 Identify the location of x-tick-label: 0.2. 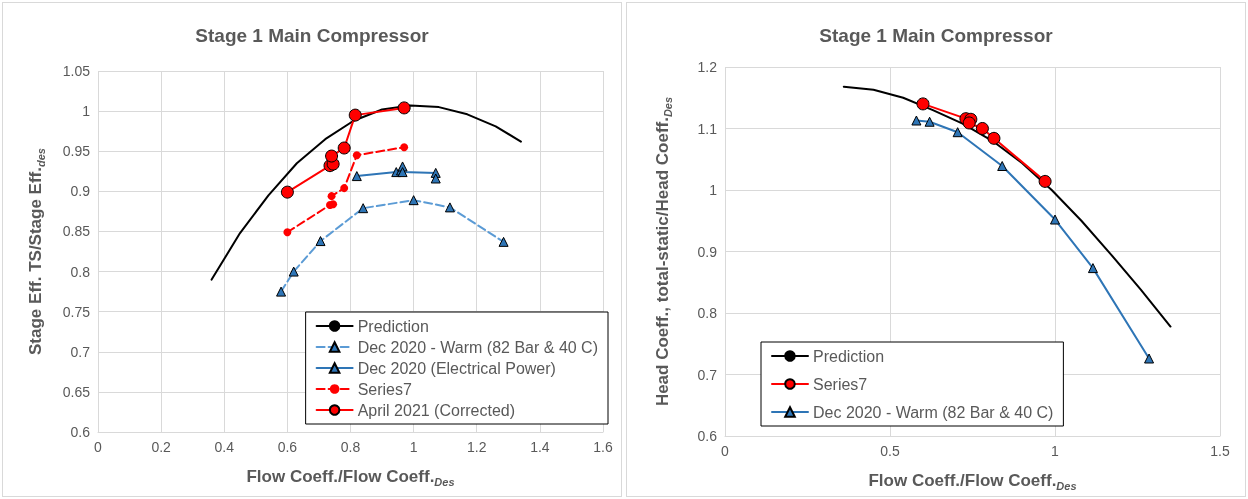
(161, 447).